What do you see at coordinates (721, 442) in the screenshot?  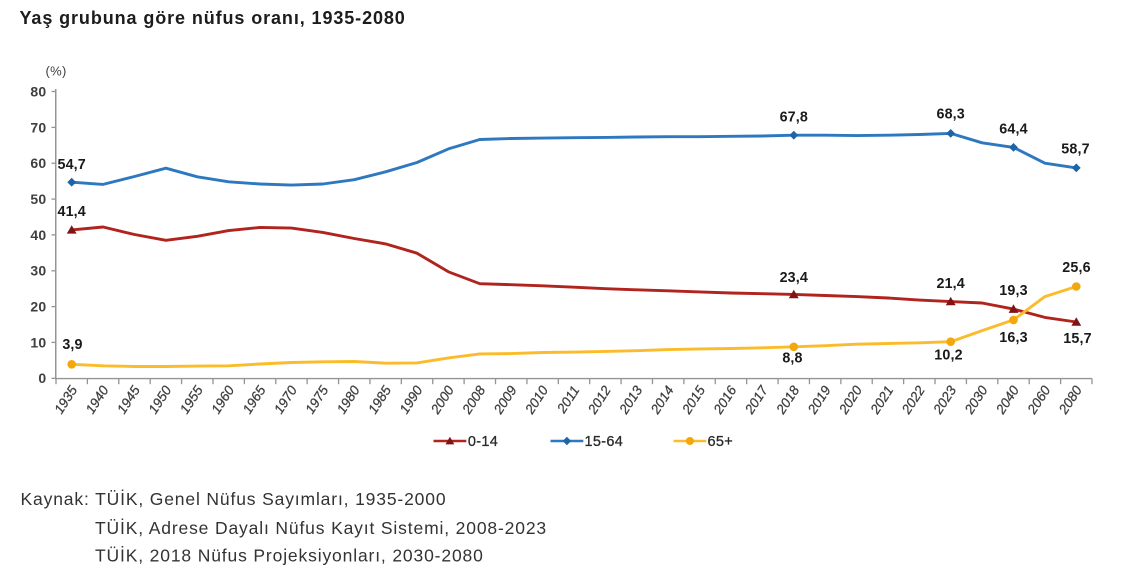 I see `svg-text: 65+` at bounding box center [721, 442].